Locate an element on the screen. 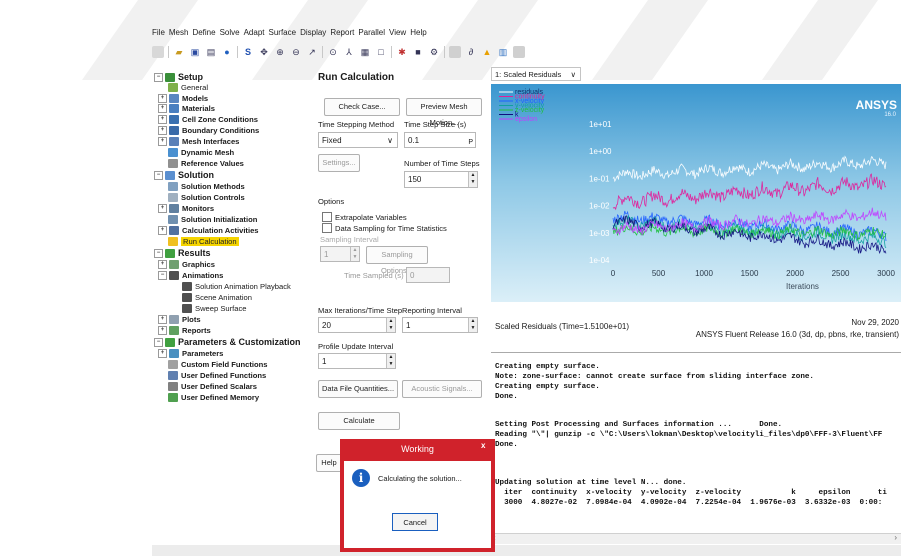 Image resolution: width=901 pixels, height=556 pixels. tree-user-defined-functions: User Defined Functions is located at coordinates (217, 375).